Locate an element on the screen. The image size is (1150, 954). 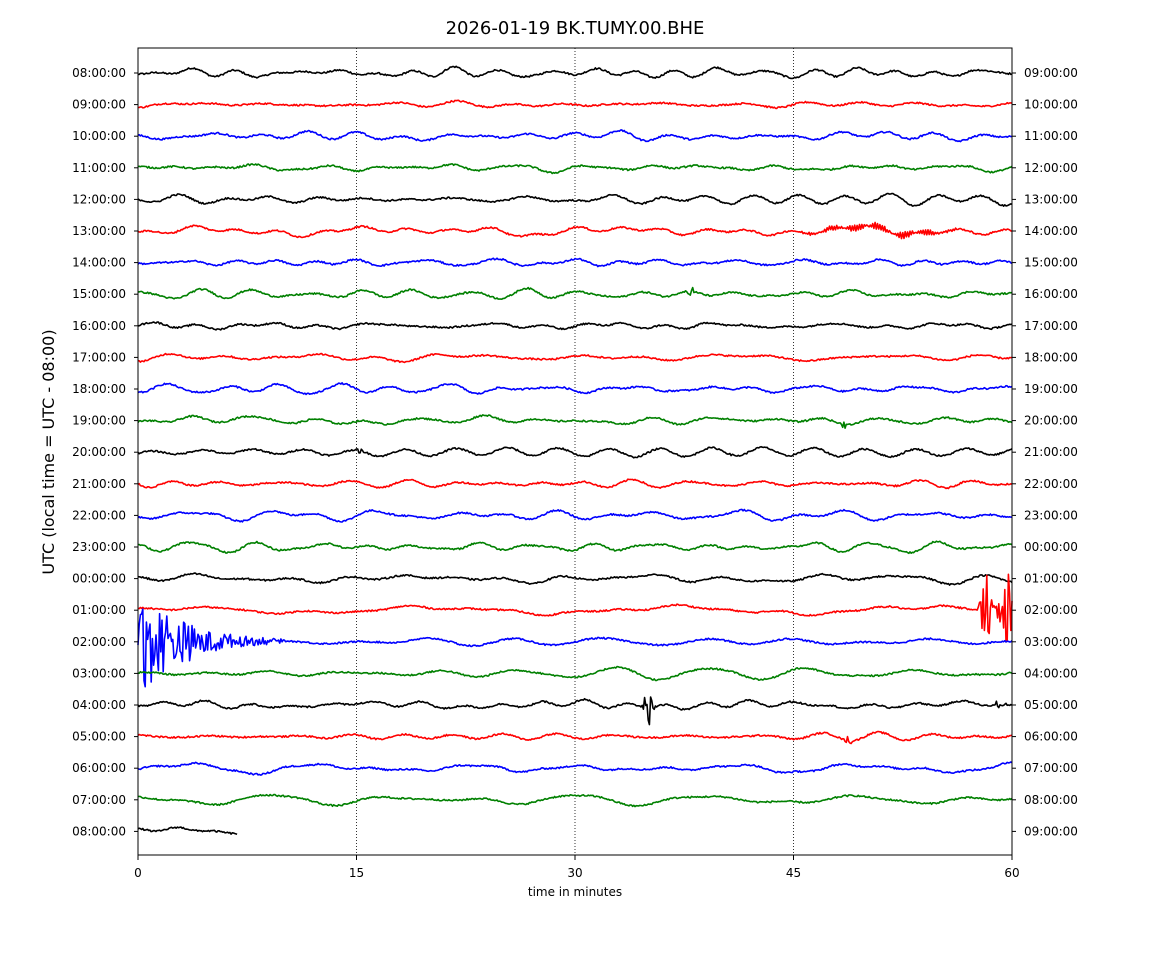
right-tick-label: 01:00:00 is located at coordinates (1051, 579).